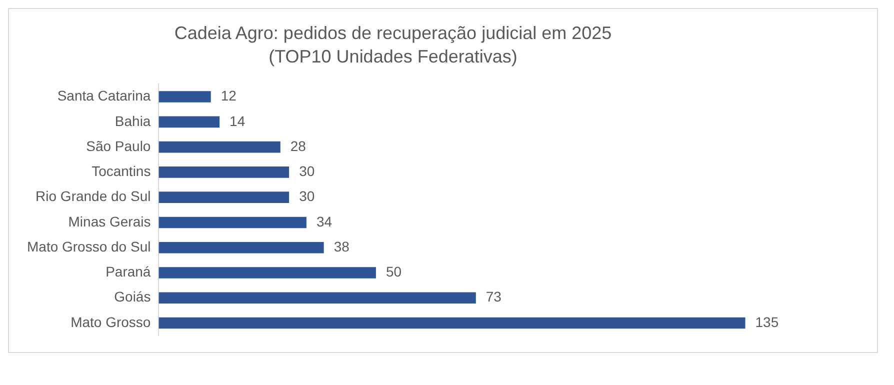  I want to click on y-tick-label: Paraná, so click(128, 272).